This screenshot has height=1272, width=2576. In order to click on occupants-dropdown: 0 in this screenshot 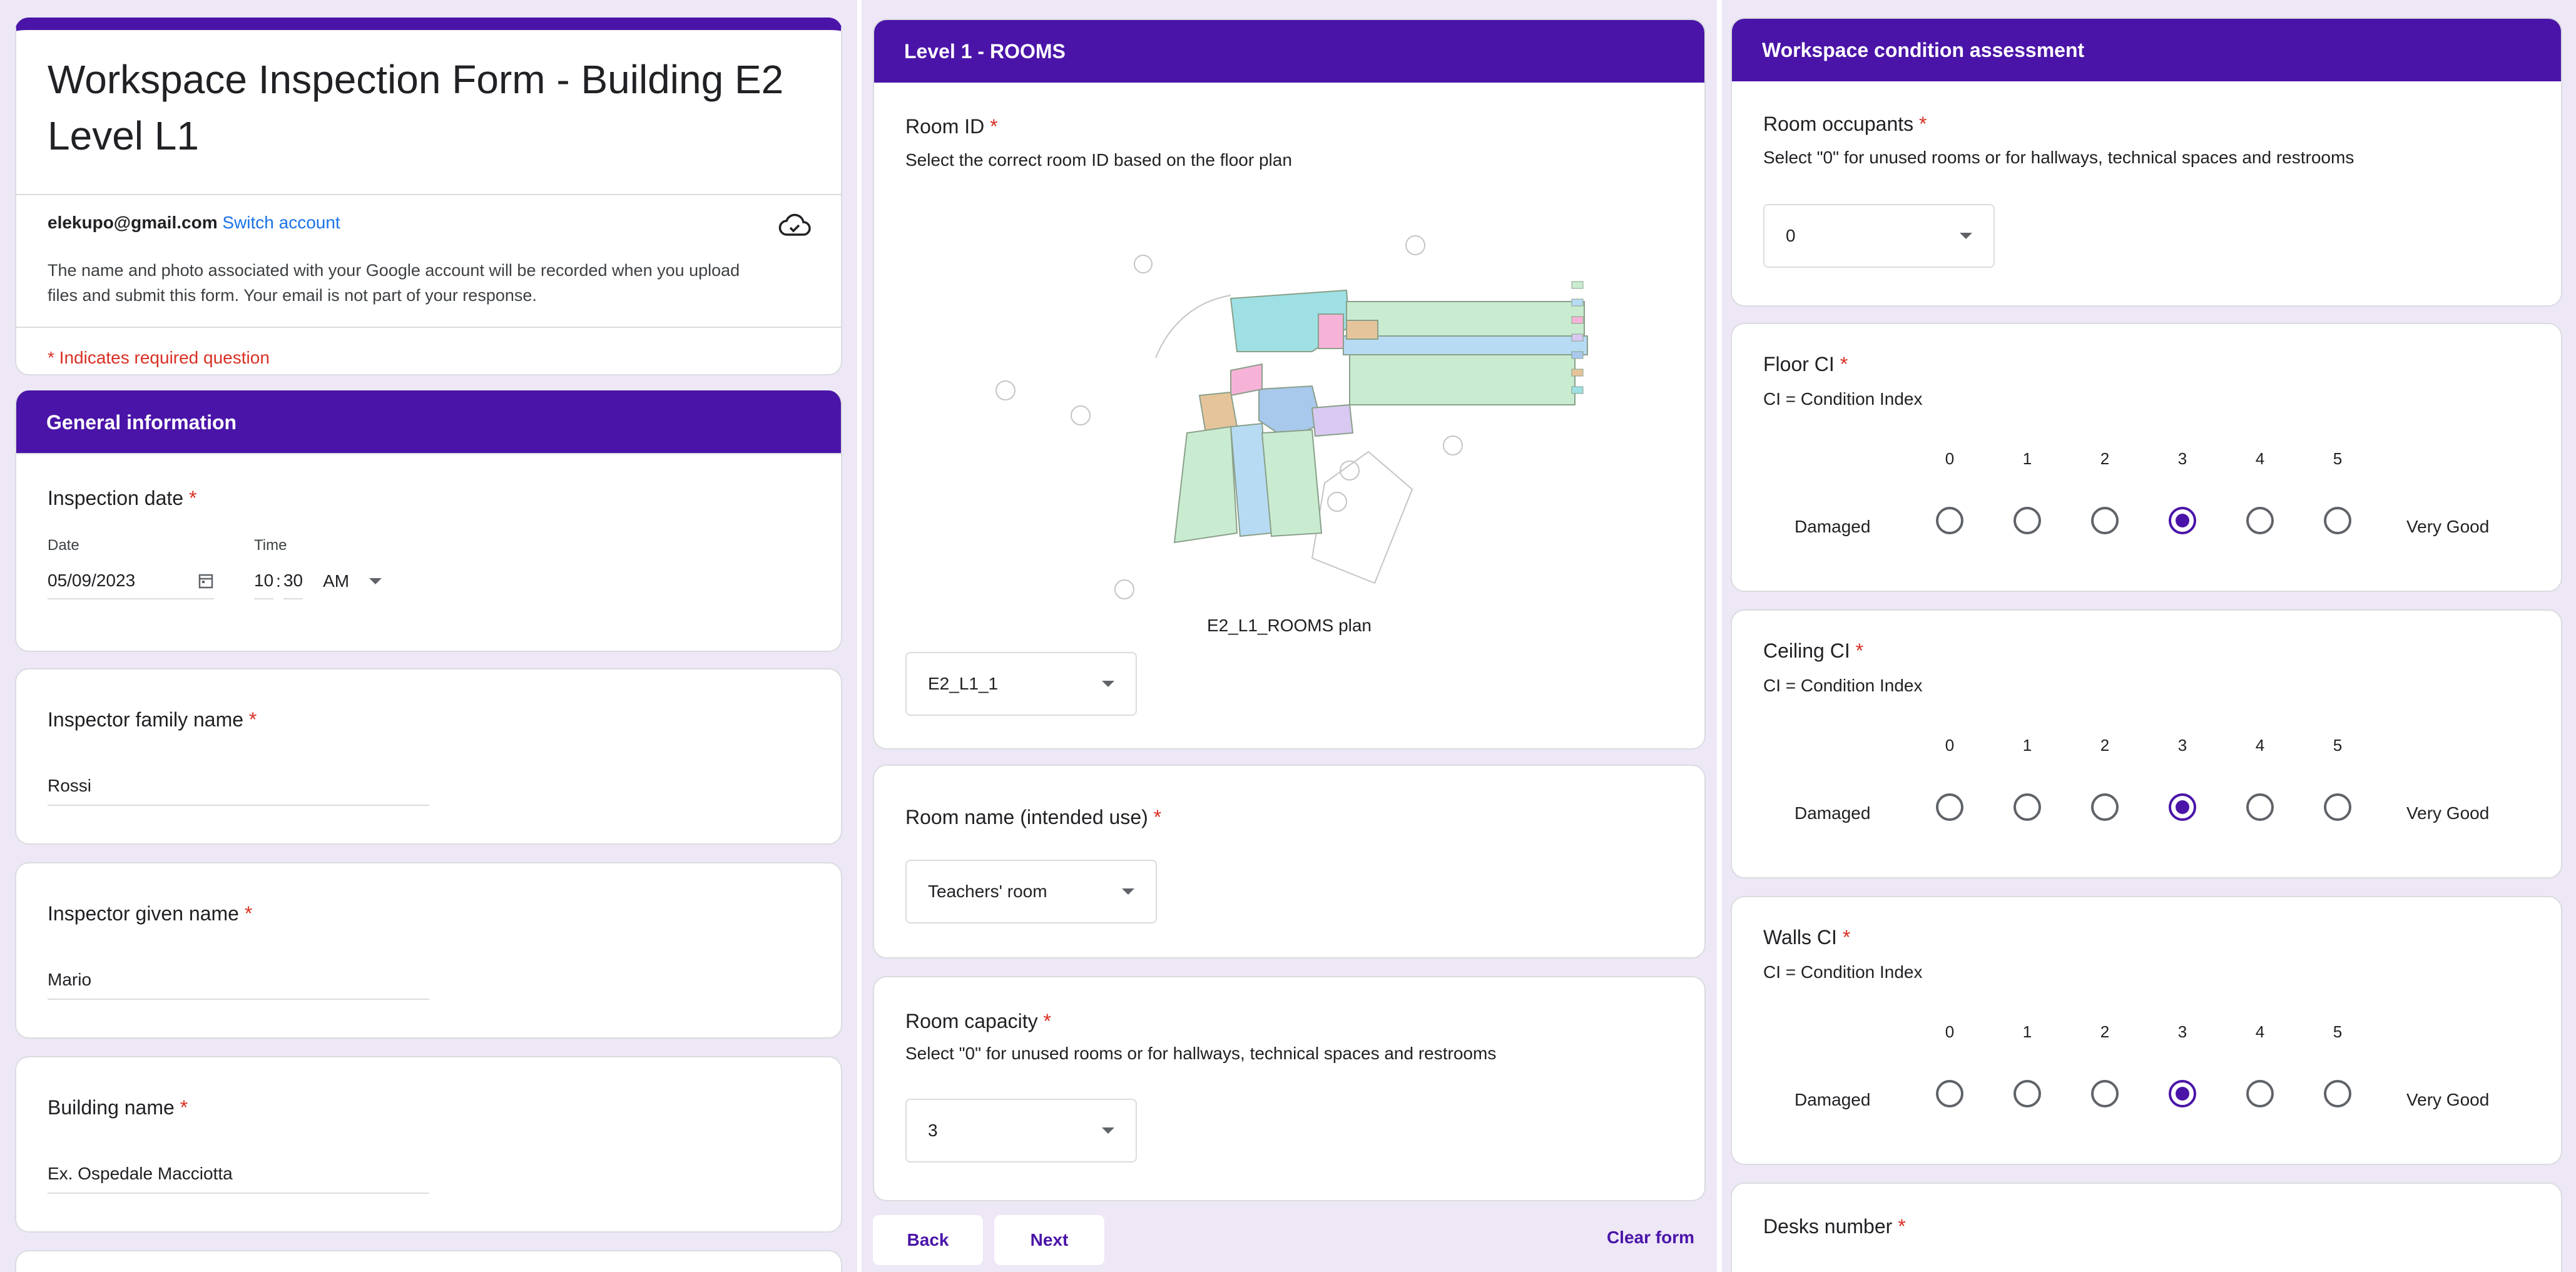, I will do `click(1879, 236)`.